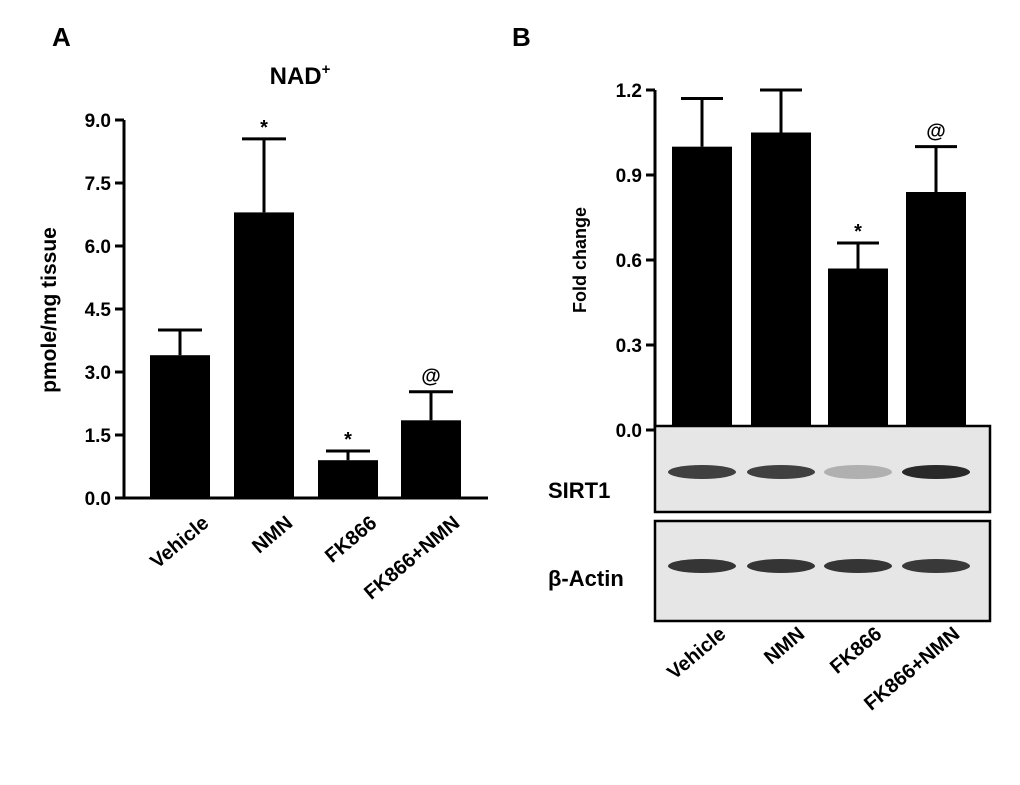  Describe the element at coordinates (326, 69) in the screenshot. I see `panel-a-title-sup: +` at that location.